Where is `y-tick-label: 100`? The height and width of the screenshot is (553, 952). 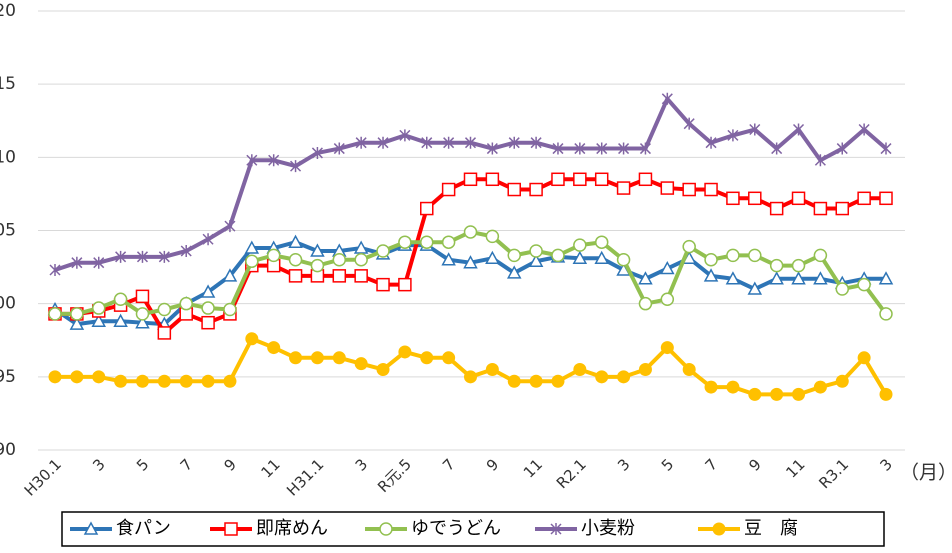 y-tick-label: 100 is located at coordinates (8, 304).